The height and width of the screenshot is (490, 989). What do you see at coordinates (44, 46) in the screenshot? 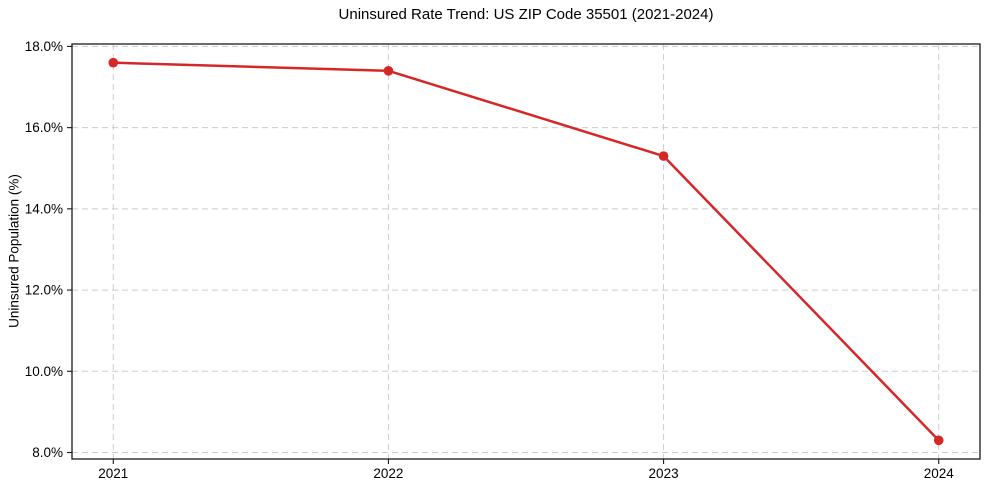
I see `y-tick-label: 18.0%` at bounding box center [44, 46].